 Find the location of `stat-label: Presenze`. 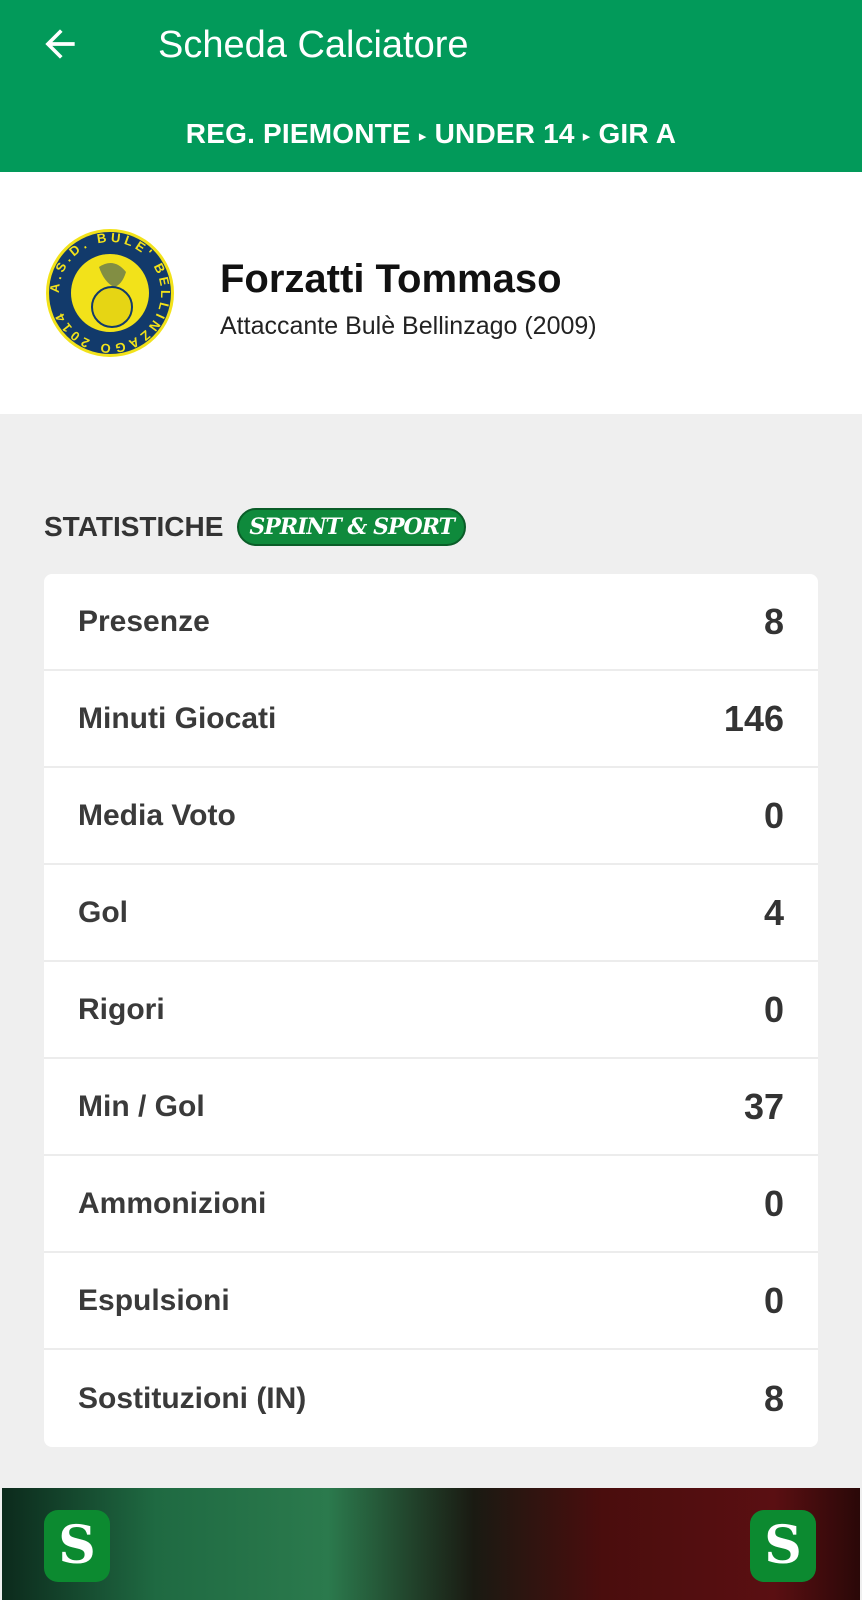

stat-label: Presenze is located at coordinates (144, 621).